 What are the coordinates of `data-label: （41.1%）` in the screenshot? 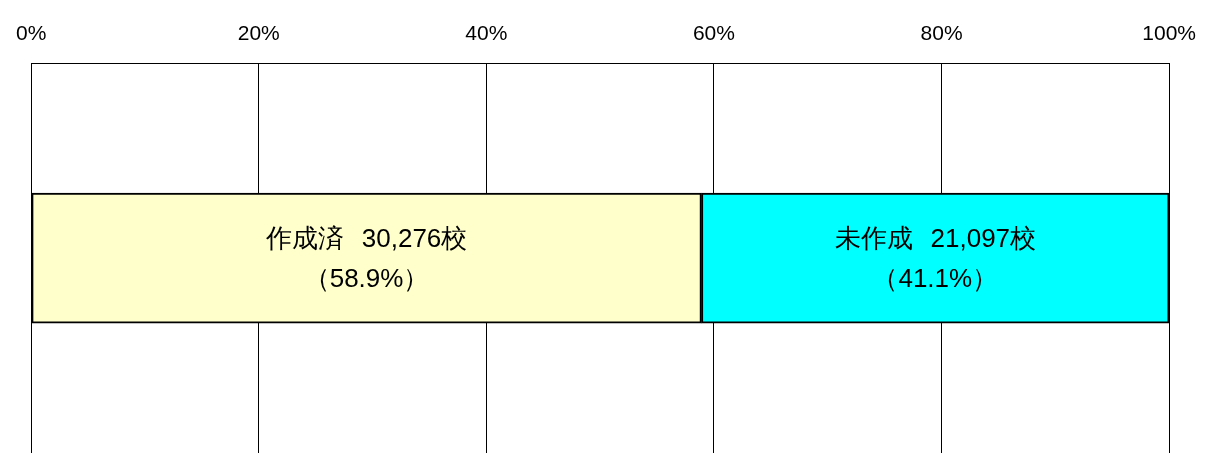 It's located at (935, 278).